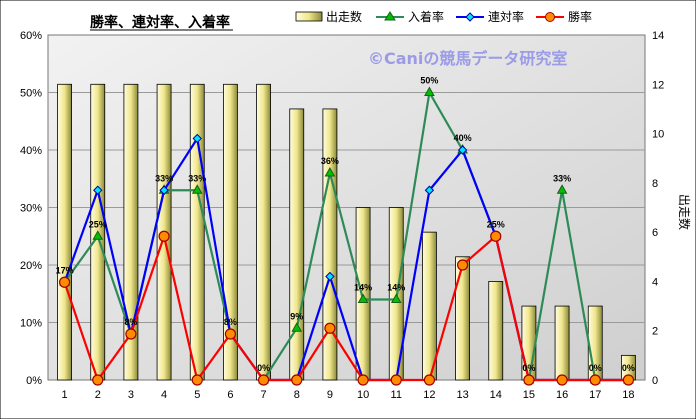 The image size is (696, 419). What do you see at coordinates (655, 332) in the screenshot?
I see `y-right-tick-label: 2` at bounding box center [655, 332].